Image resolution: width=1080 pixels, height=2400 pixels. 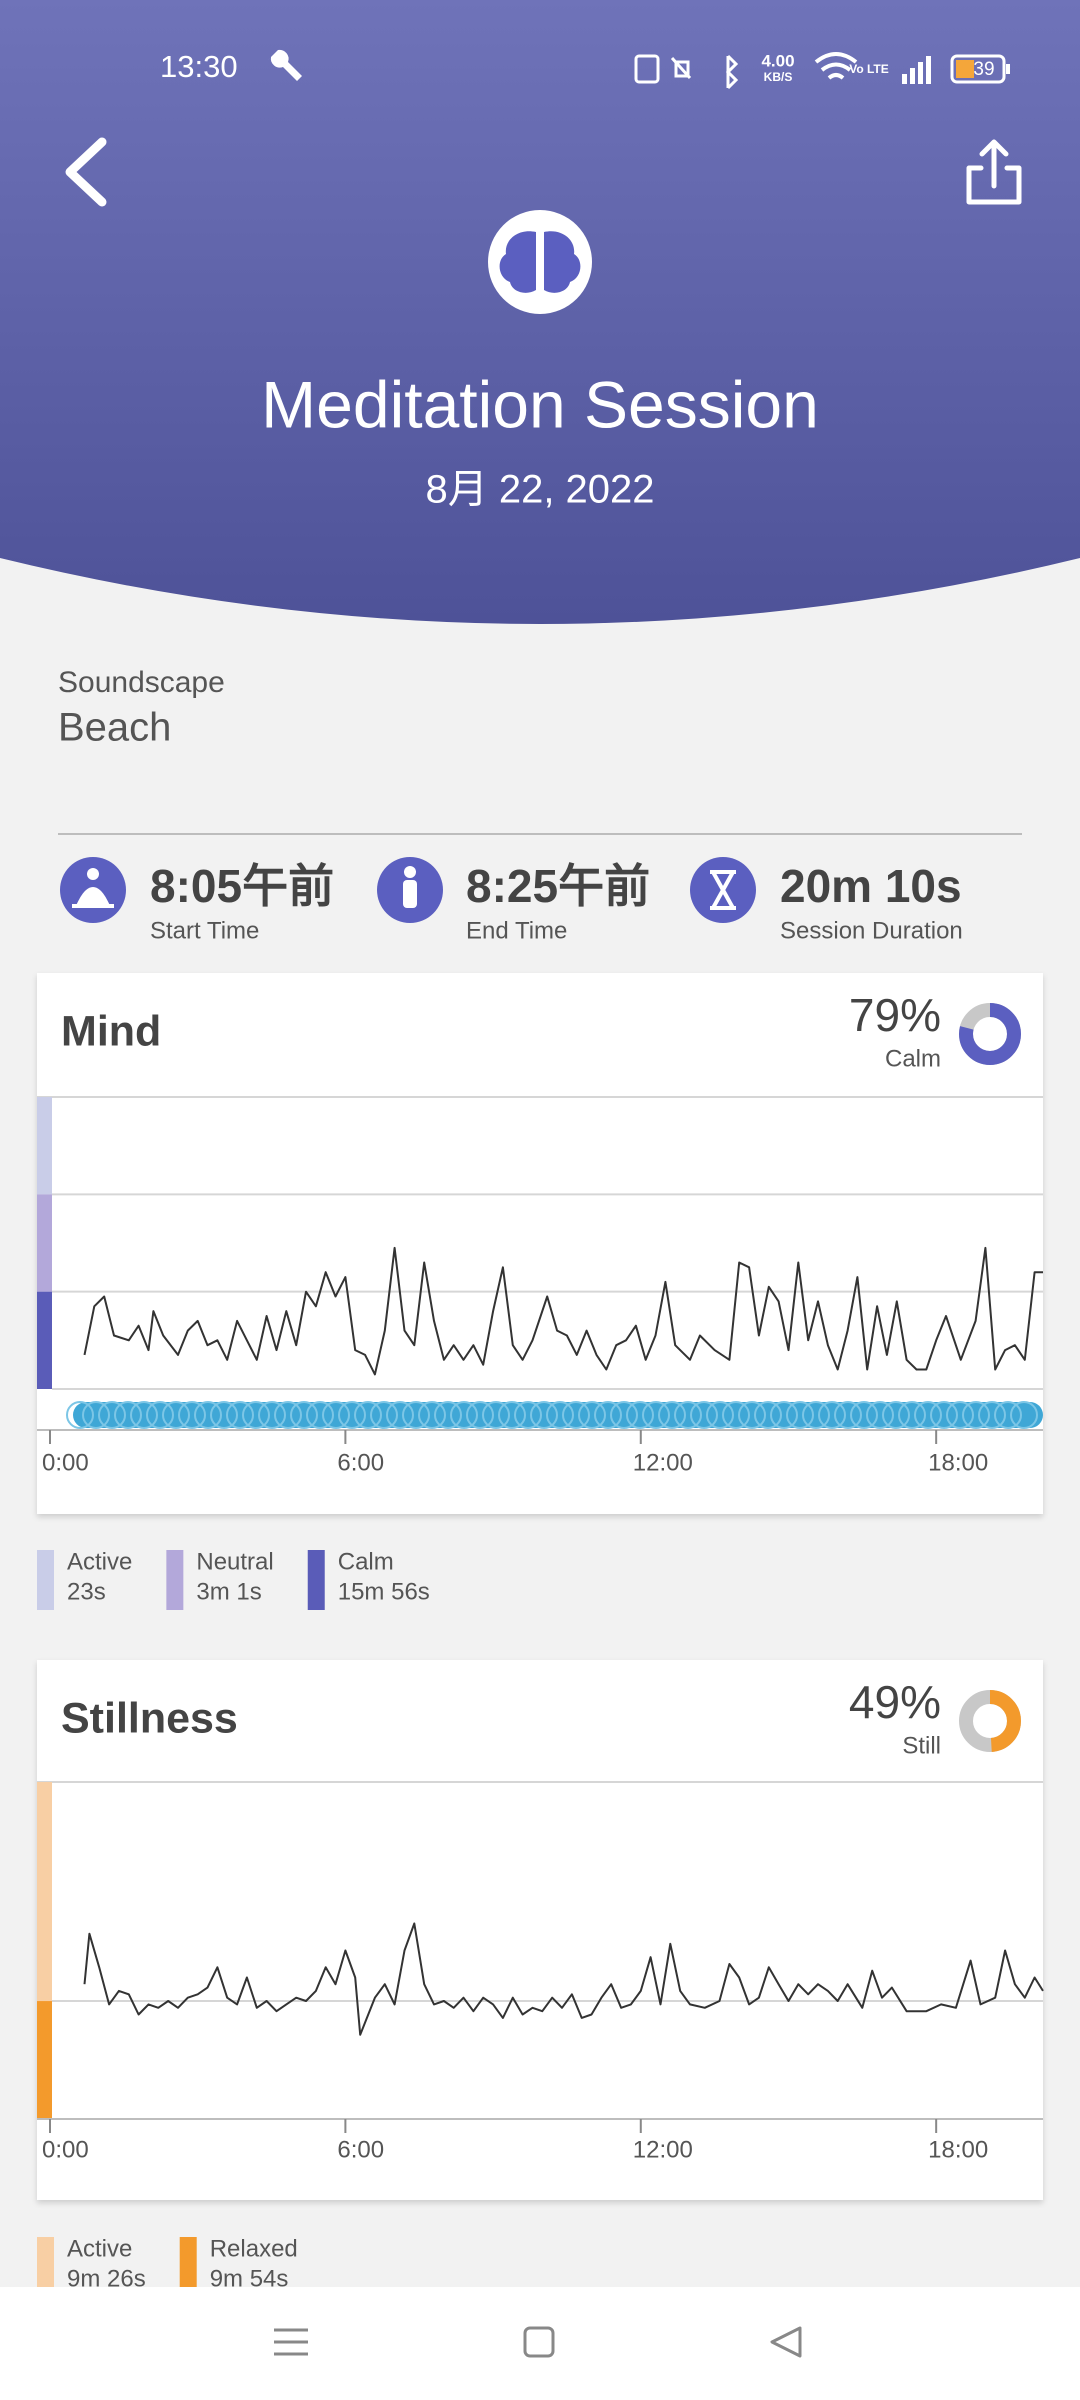 What do you see at coordinates (895, 1015) in the screenshot?
I see `percent: 79%` at bounding box center [895, 1015].